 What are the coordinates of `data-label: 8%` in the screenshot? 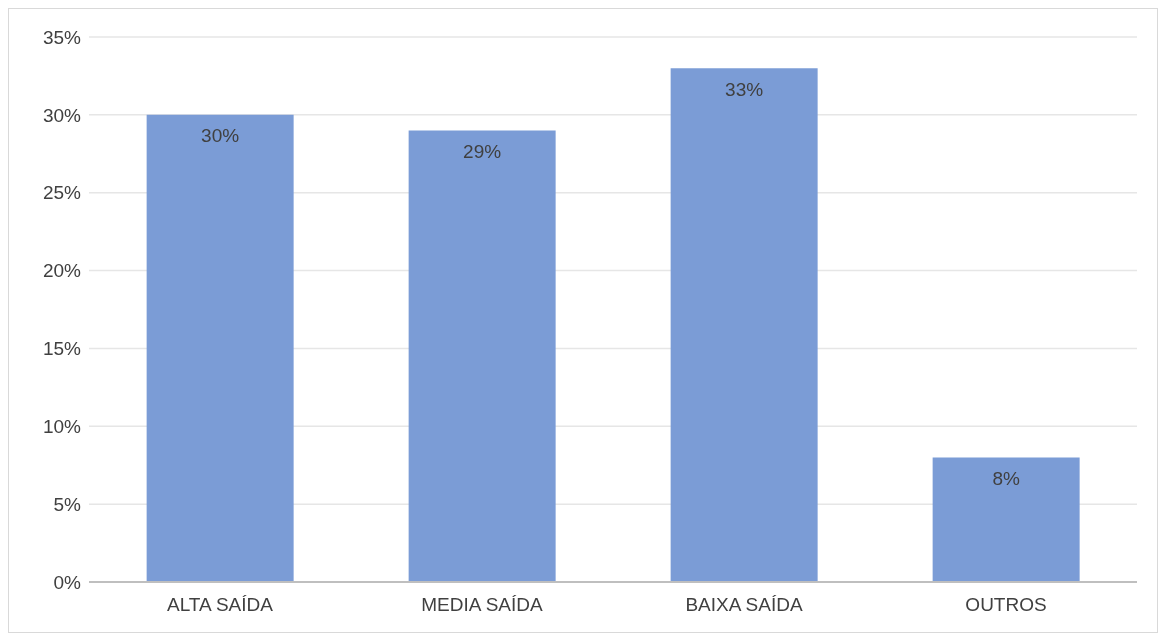 It's located at (1006, 478).